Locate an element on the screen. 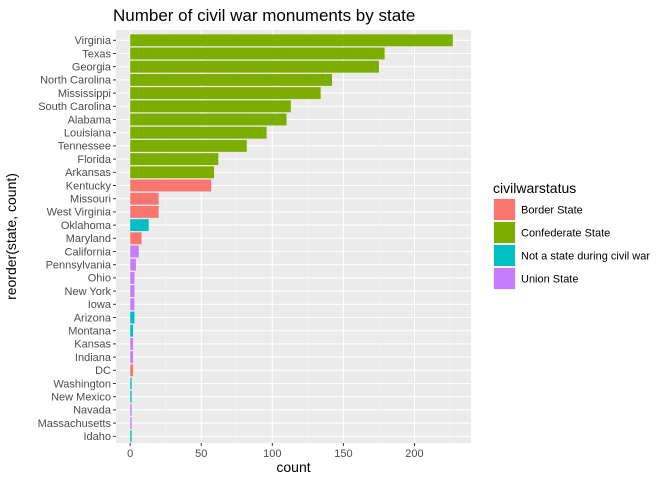 The width and height of the screenshot is (672, 480). y-tick-label: Washington is located at coordinates (82, 384).